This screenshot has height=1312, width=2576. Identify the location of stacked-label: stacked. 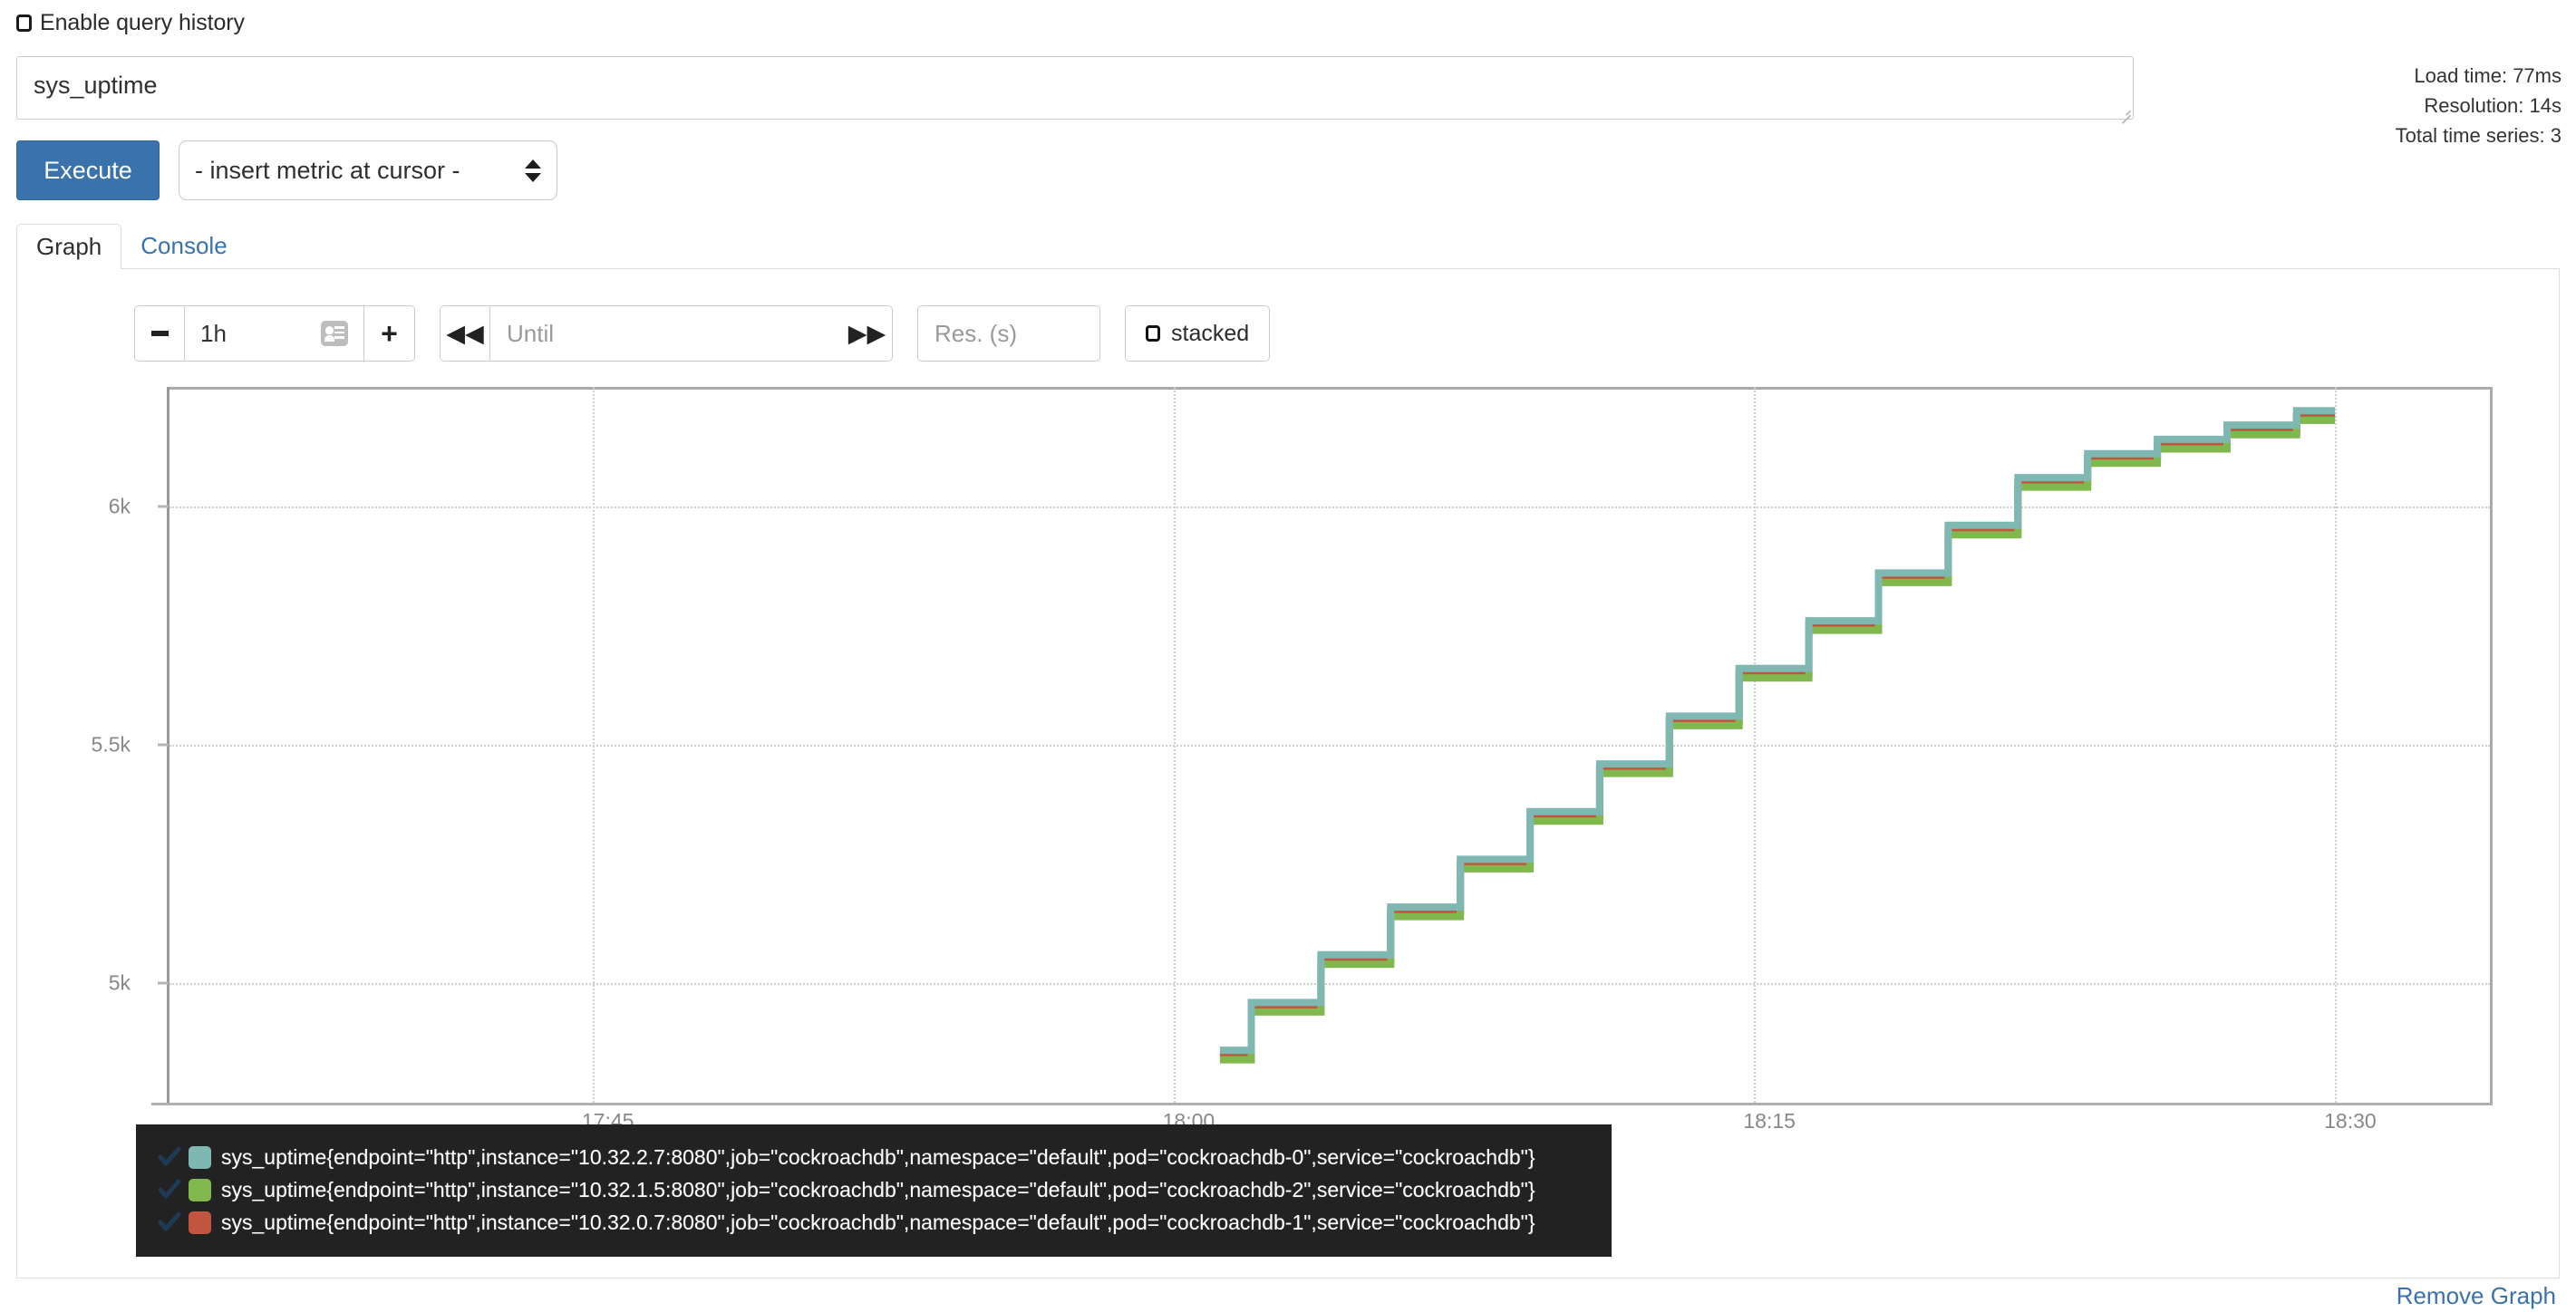
(1210, 333).